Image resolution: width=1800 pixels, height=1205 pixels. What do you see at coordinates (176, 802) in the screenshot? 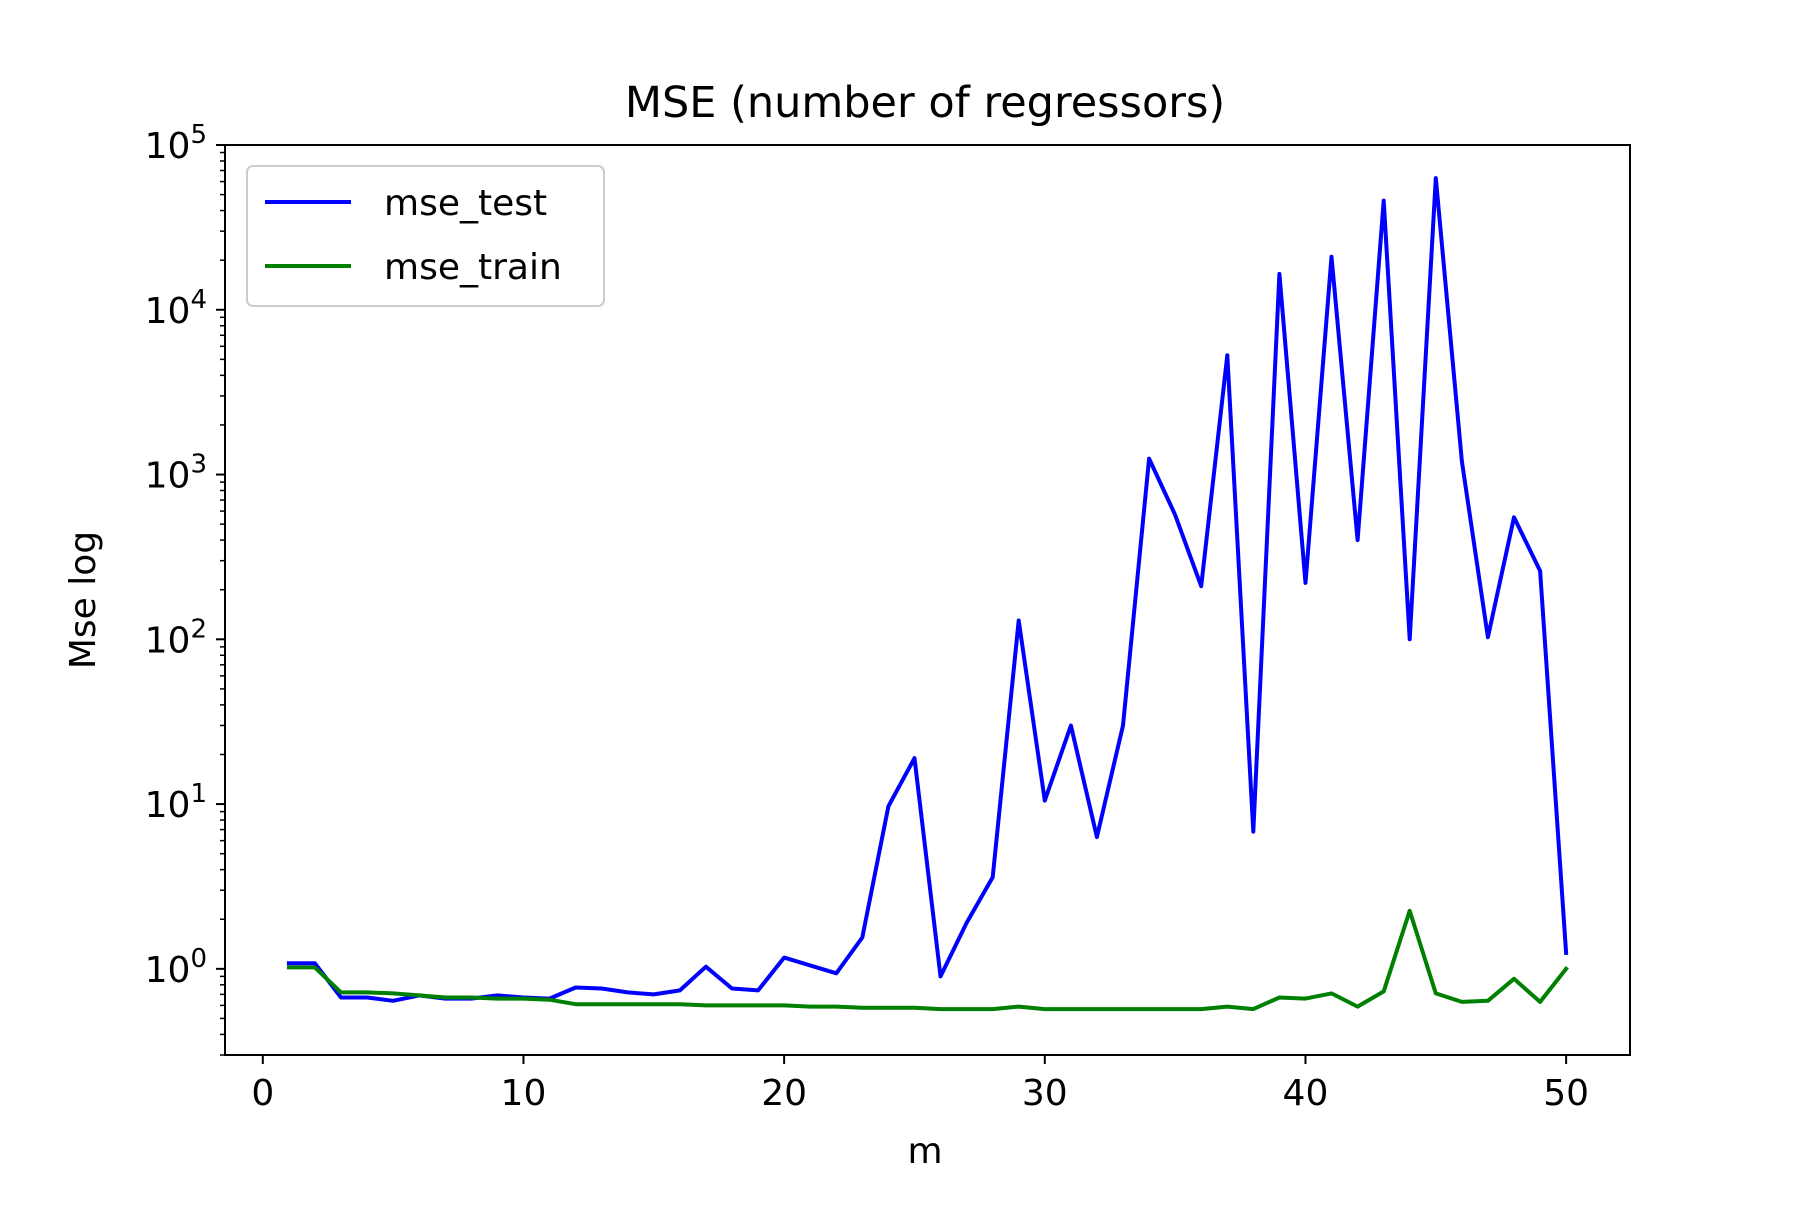
I see `y-tick-label: 10¹` at bounding box center [176, 802].